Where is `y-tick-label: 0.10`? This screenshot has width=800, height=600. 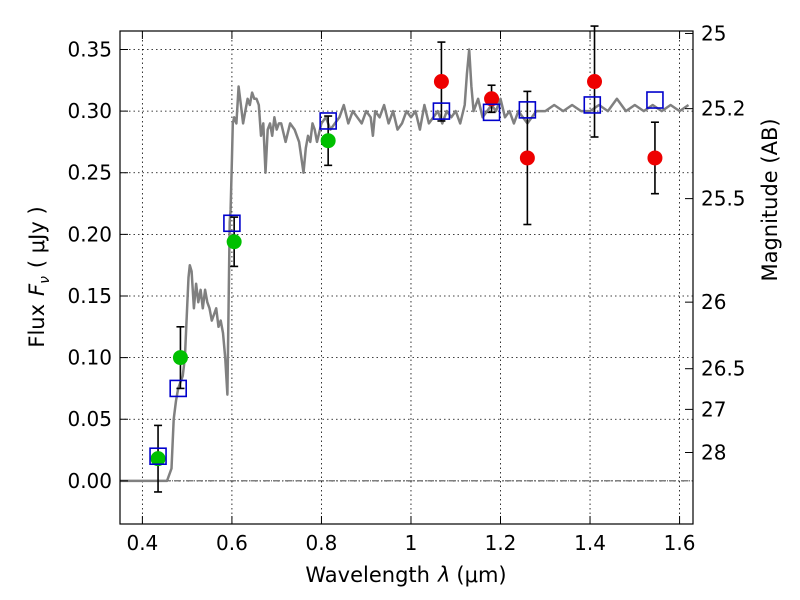
y-tick-label: 0.10 is located at coordinates (89, 358).